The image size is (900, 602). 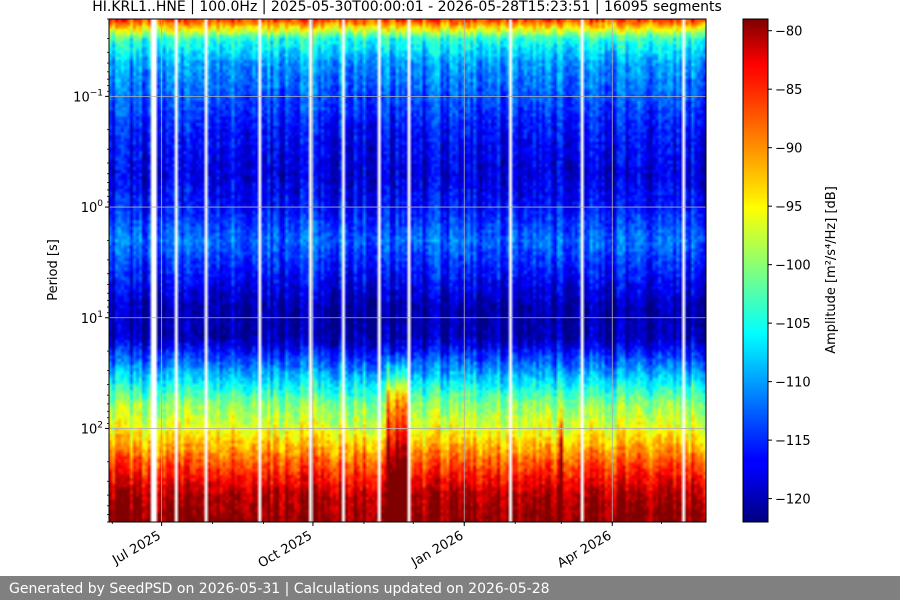 I want to click on y-tick-label: 10², so click(x=92, y=428).